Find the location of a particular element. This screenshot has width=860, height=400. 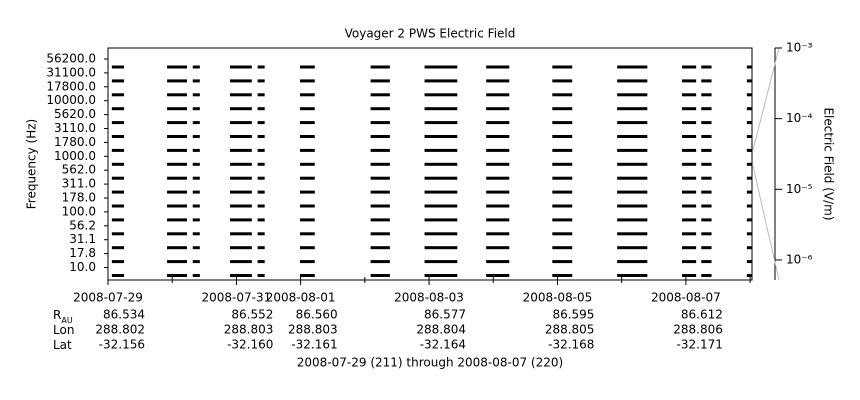

y2-tick-label: 10⁻⁴ is located at coordinates (799, 118).